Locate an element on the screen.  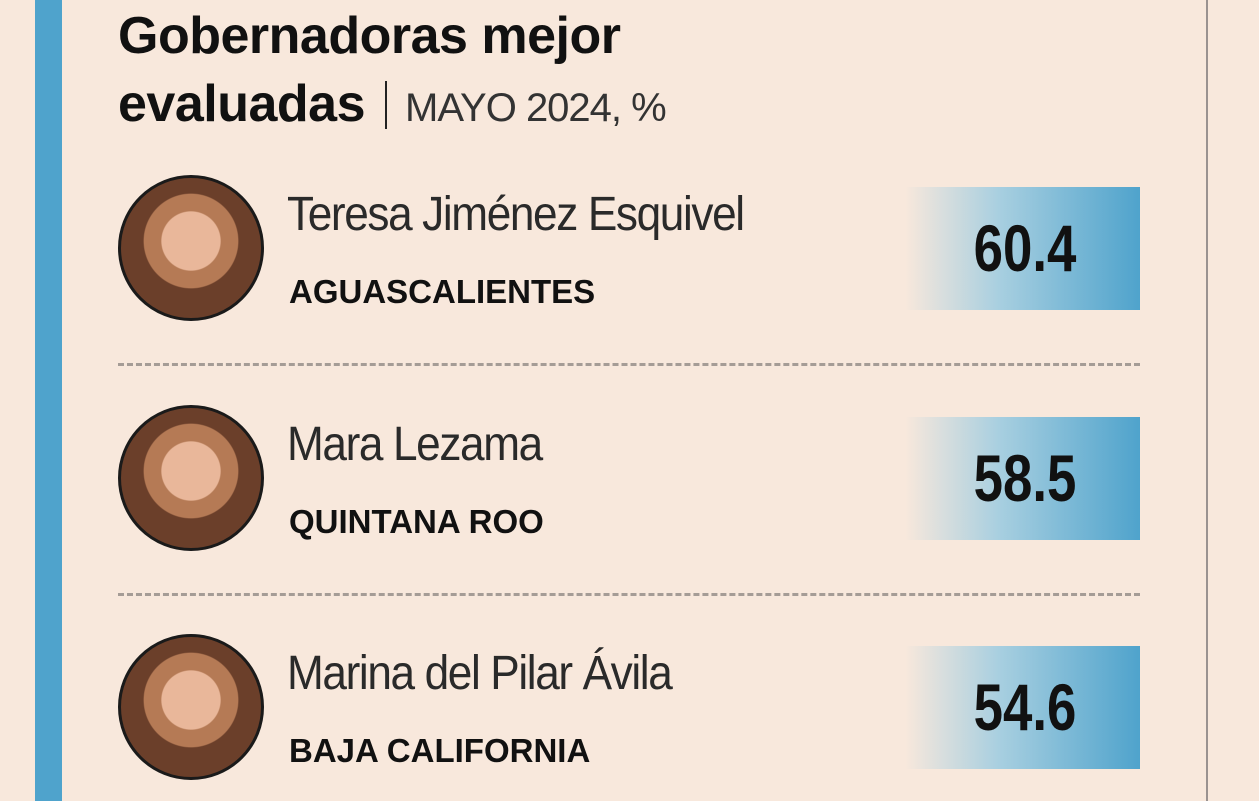
separator is located at coordinates (386, 105).